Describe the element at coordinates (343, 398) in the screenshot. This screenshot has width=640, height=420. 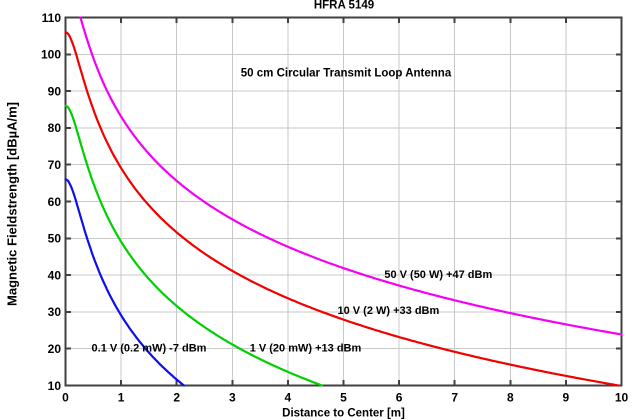
I see `svg-text: 5` at that location.